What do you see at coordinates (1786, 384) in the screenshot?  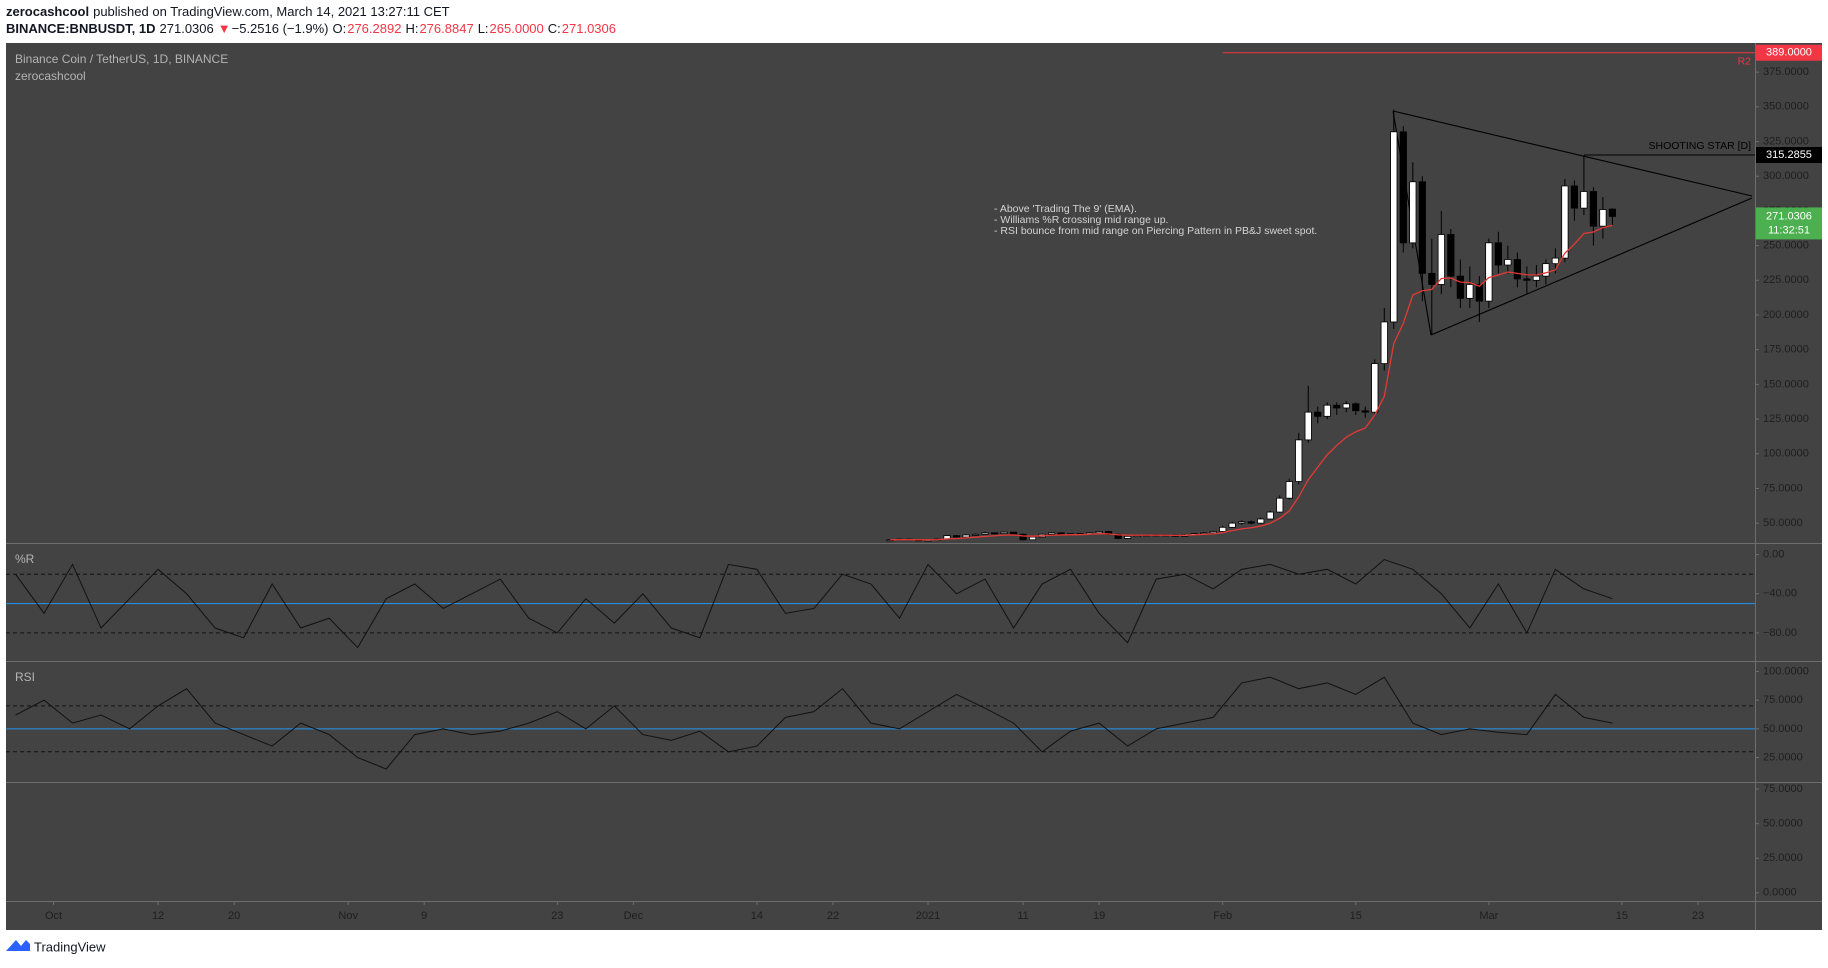 I see `y-tick-label: 150.0000` at bounding box center [1786, 384].